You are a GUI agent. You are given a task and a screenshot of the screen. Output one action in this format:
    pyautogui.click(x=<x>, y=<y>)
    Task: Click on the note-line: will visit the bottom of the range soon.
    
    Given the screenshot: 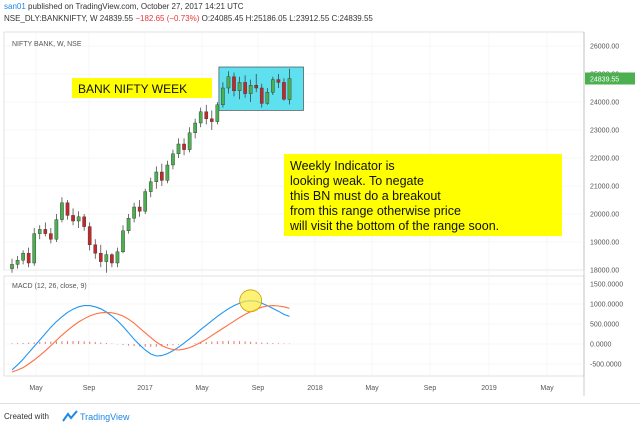 What is the action you would take?
    pyautogui.click(x=394, y=226)
    